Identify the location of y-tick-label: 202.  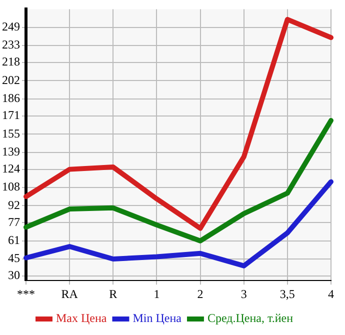
(11, 79).